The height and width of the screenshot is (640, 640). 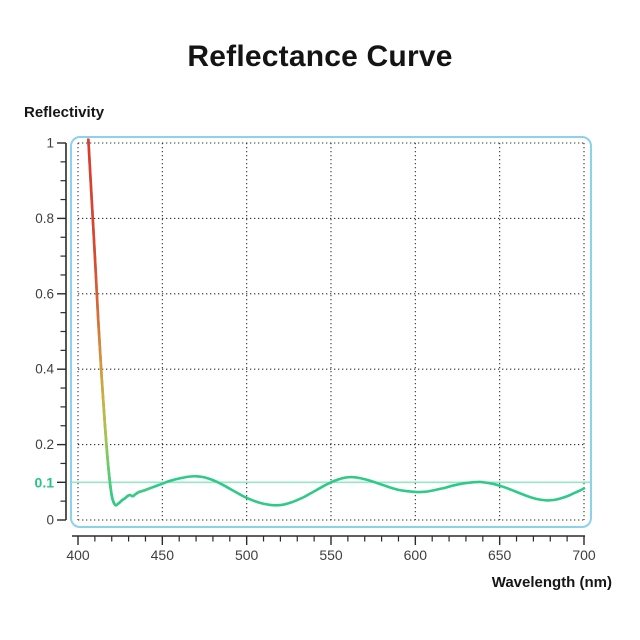 What do you see at coordinates (247, 555) in the screenshot?
I see `x-tick-label-500: 500` at bounding box center [247, 555].